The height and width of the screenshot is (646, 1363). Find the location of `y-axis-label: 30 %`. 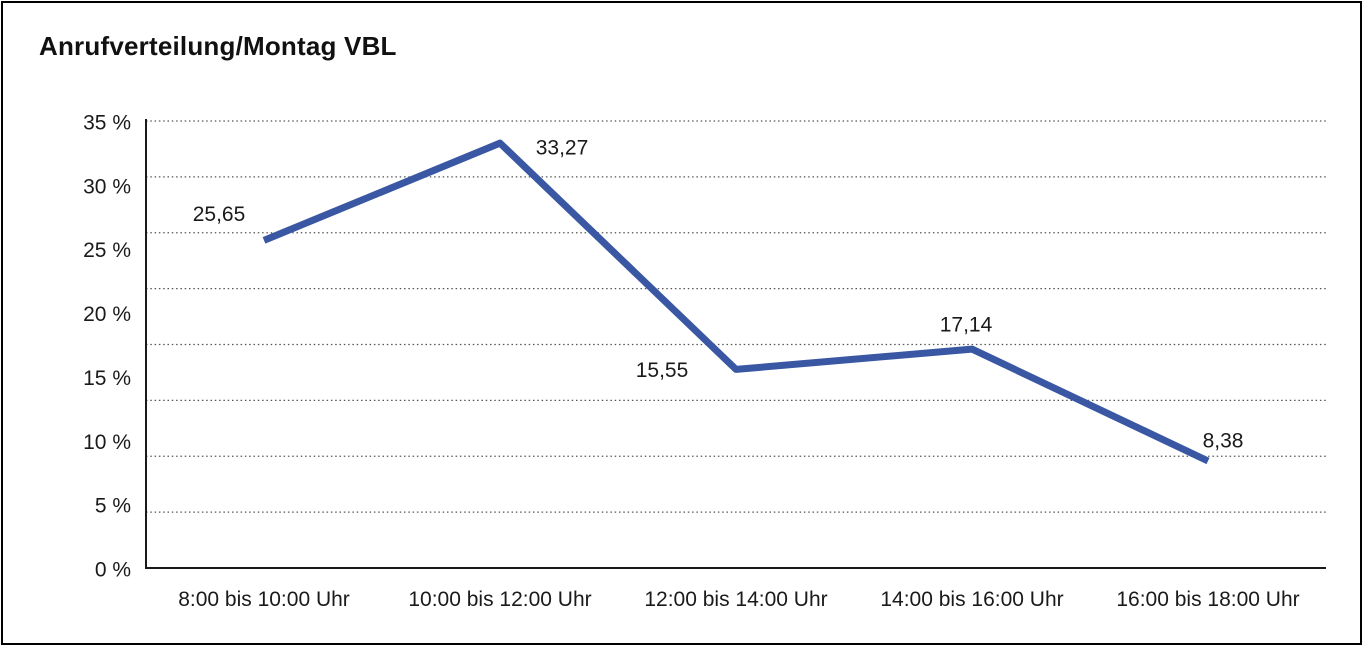

y-axis-label: 30 % is located at coordinates (107, 186).